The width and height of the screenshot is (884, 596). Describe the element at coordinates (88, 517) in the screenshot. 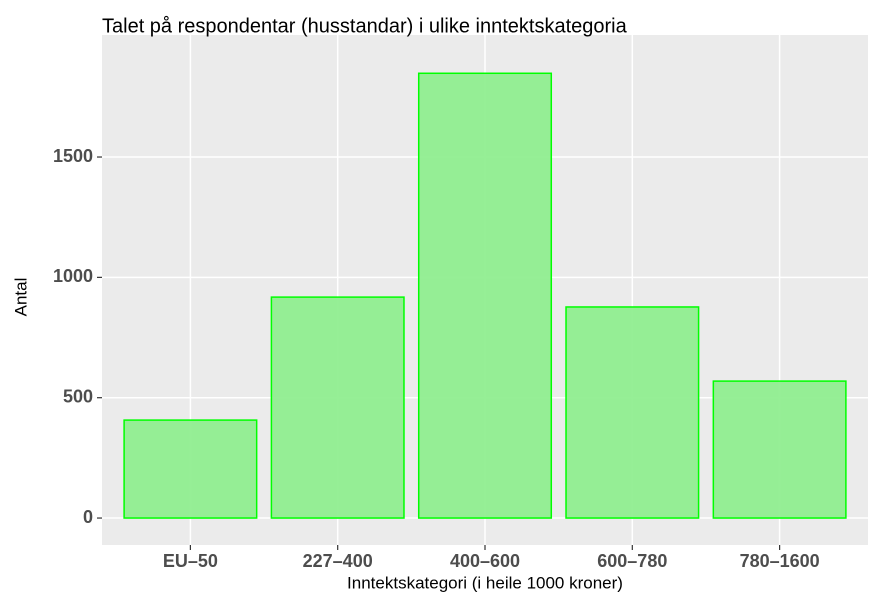

I see `y-tick-label: 0` at that location.